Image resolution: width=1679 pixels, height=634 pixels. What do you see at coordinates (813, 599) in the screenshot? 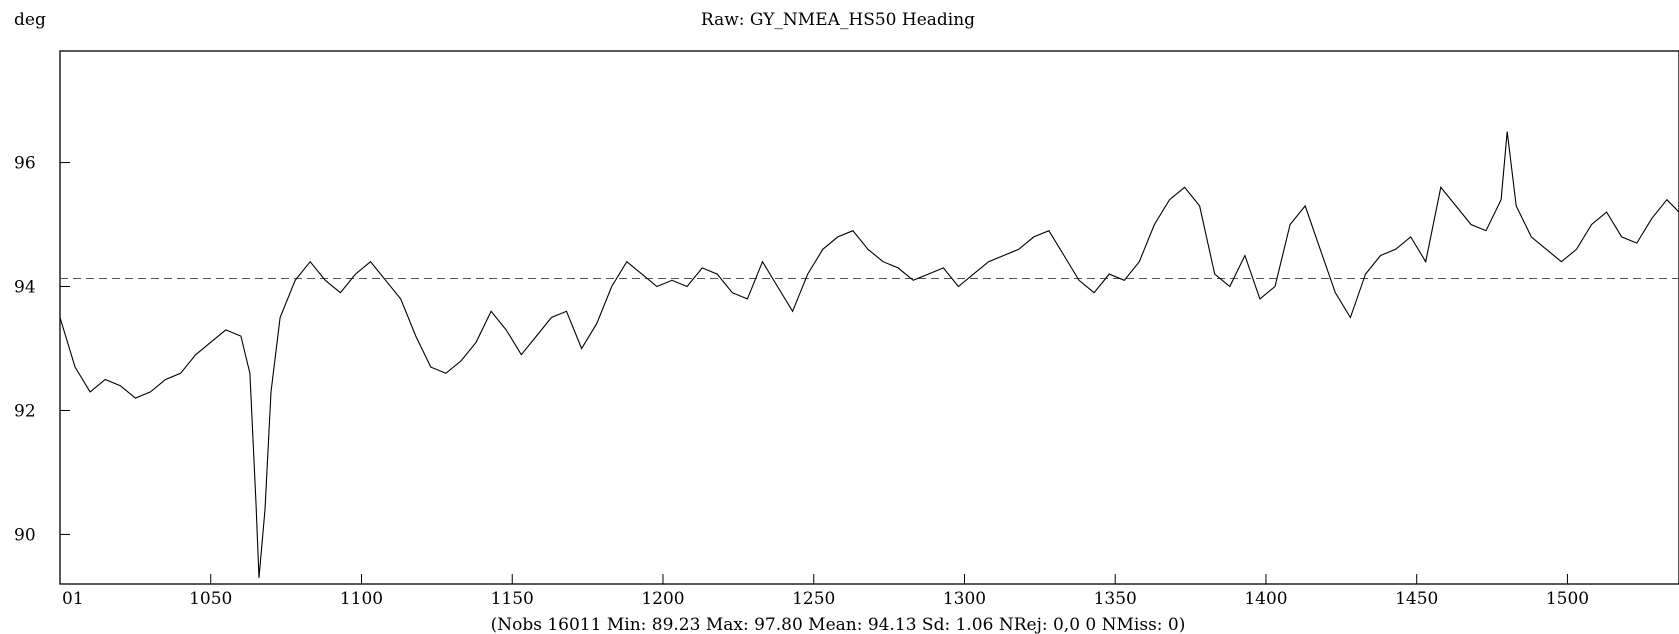
I see `x-tick-label: 1250` at bounding box center [813, 599].